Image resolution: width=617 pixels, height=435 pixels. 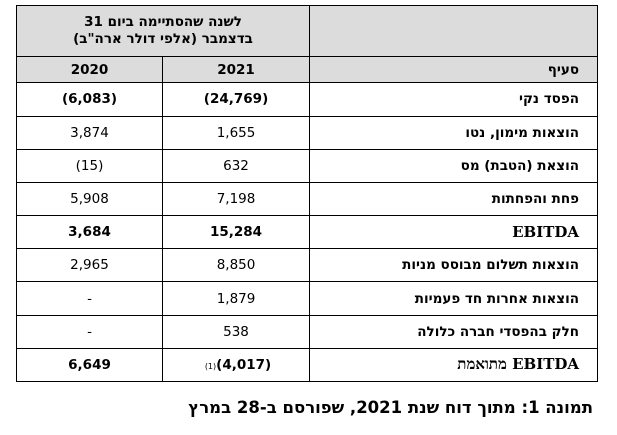 I want to click on table-row: EBITDA מתואמת (1)(4,017) 6,649, so click(x=307, y=365).